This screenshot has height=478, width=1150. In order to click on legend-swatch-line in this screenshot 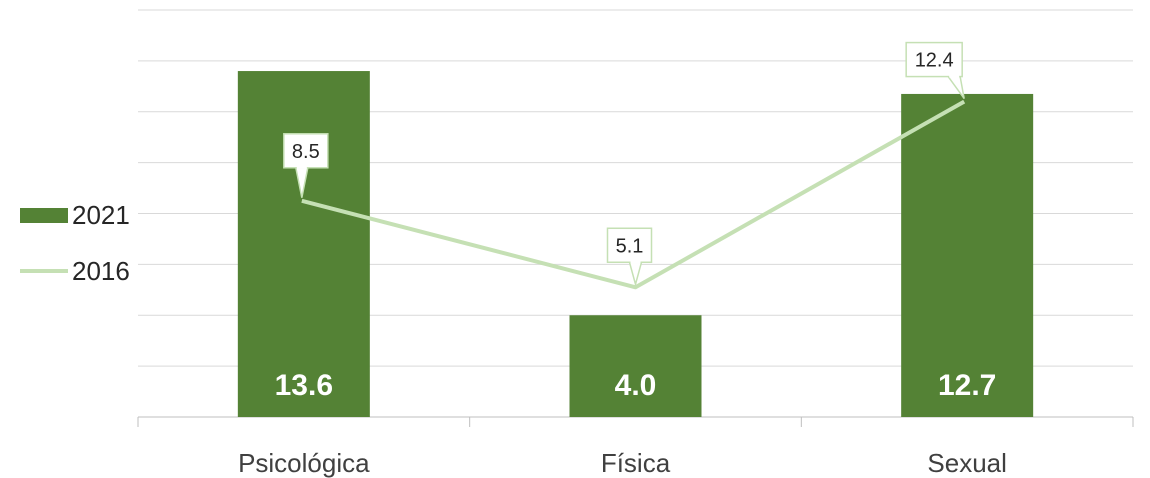, I will do `click(44, 271)`.